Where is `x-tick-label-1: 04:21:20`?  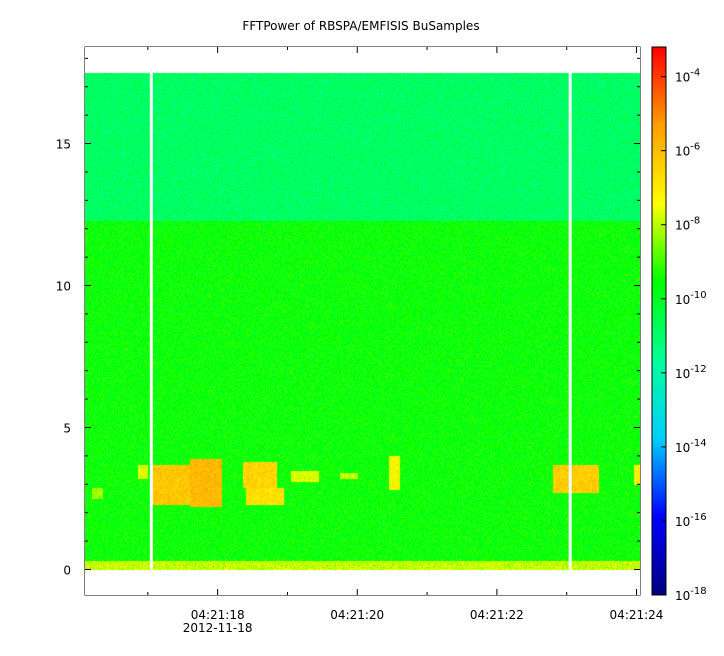 x-tick-label-1: 04:21:20 is located at coordinates (357, 615).